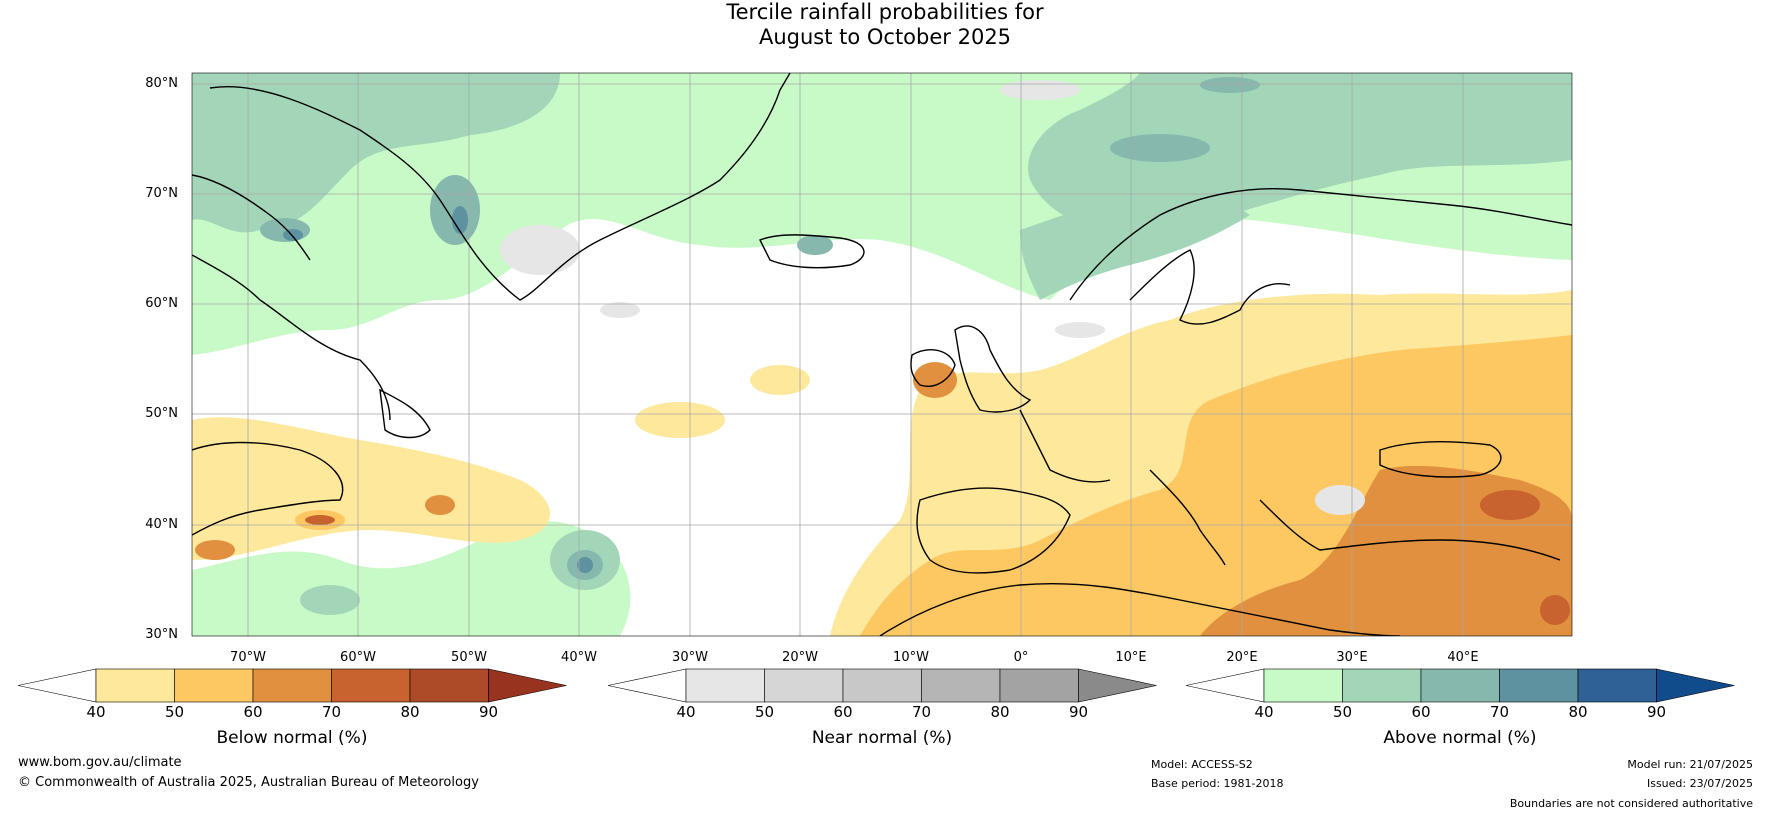  What do you see at coordinates (1410, 530) in the screenshot?
I see `coastline-greece-turkey` at bounding box center [1410, 530].